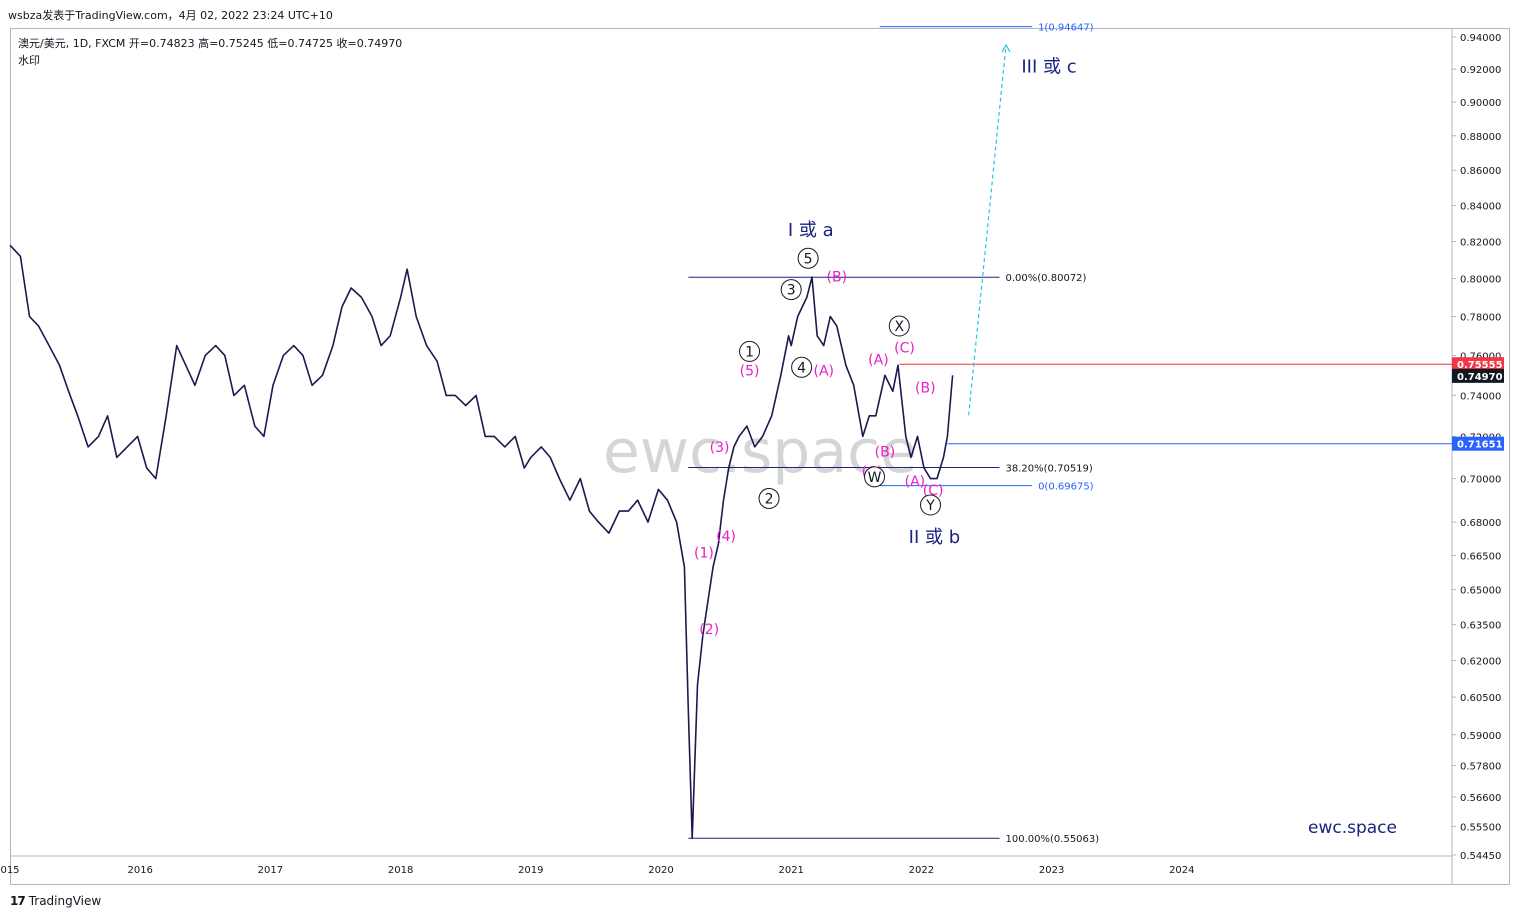  Describe the element at coordinates (1480, 356) in the screenshot. I see `y-tick-label: 0.76000` at that location.